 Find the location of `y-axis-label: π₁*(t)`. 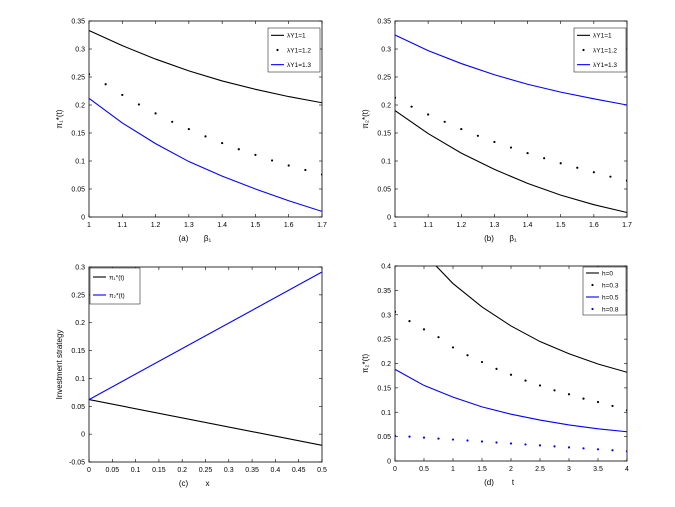

y-axis-label: π₁*(t) is located at coordinates (59, 118).